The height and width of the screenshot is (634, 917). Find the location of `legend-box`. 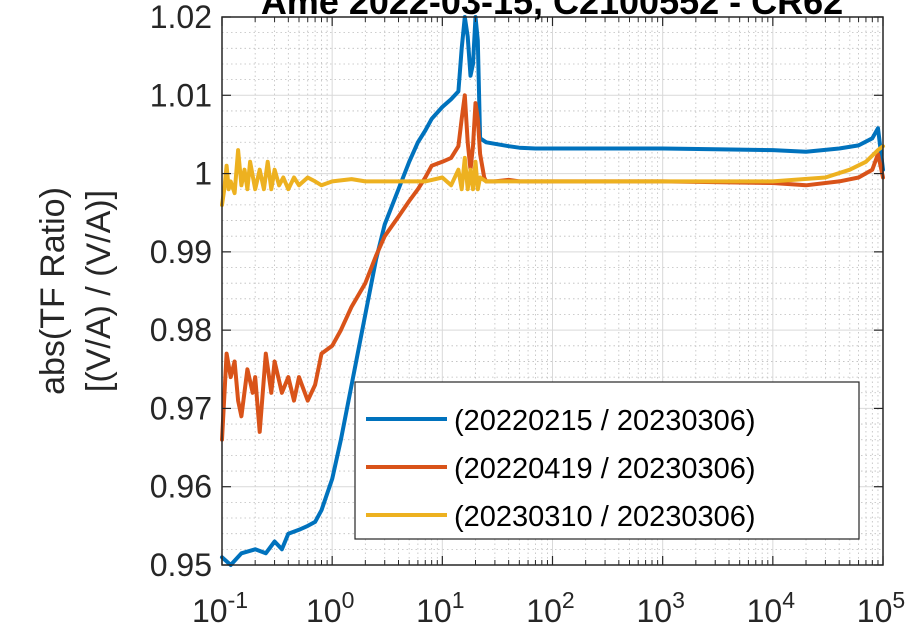

legend-box is located at coordinates (607, 460).